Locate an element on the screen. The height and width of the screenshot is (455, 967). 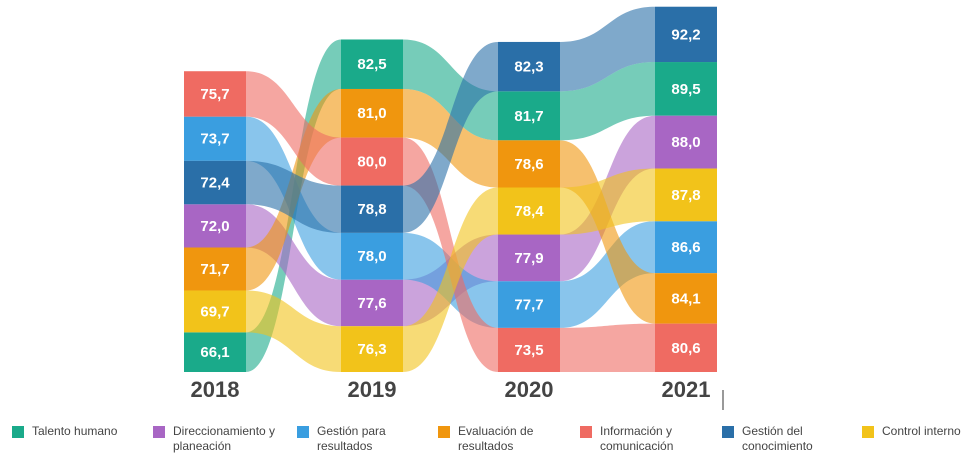
legend-item: Control interno is located at coordinates (914, 431).